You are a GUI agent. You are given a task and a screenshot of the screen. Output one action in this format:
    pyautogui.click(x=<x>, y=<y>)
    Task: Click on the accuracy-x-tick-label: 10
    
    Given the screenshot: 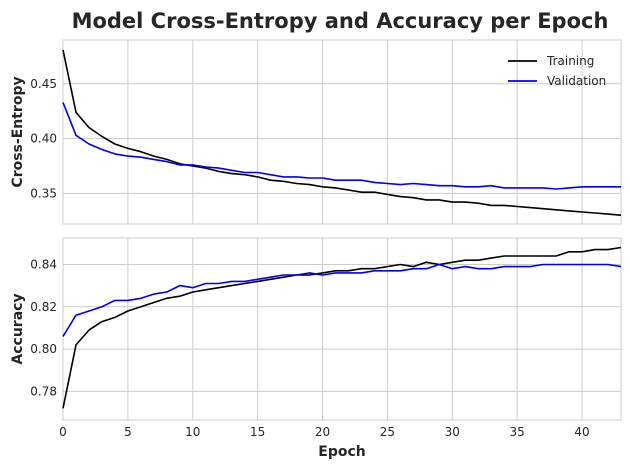 What is the action you would take?
    pyautogui.click(x=192, y=432)
    